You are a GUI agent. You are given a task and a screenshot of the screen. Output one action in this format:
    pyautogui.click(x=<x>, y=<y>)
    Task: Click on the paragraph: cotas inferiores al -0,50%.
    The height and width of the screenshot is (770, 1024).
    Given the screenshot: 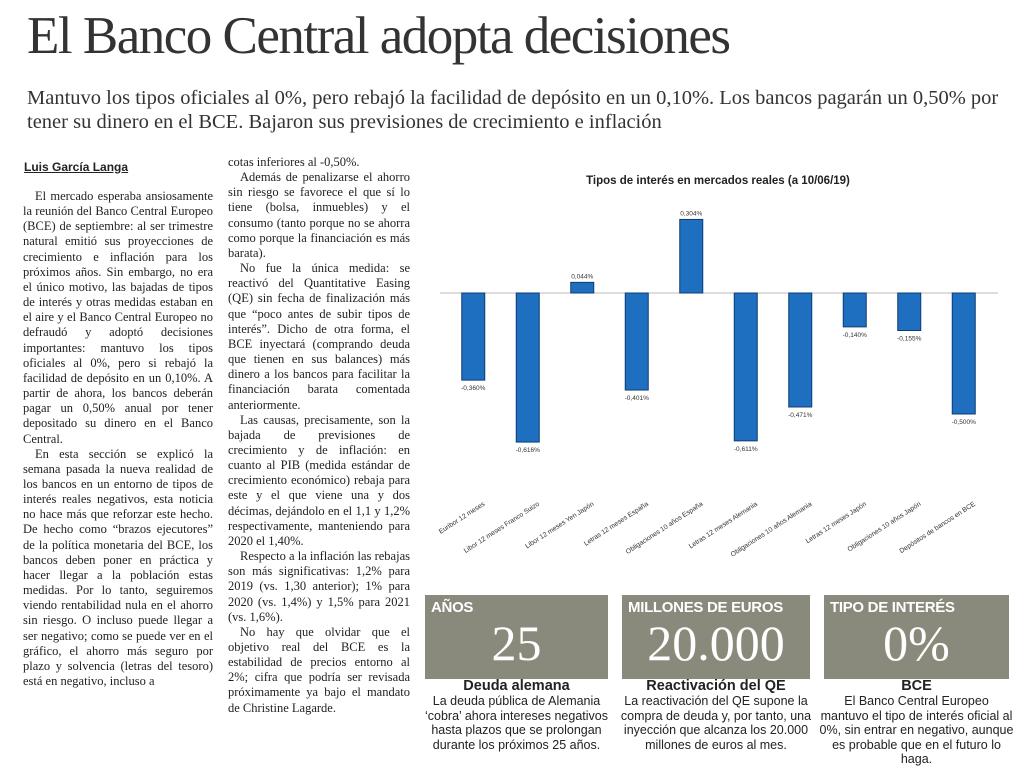 What is the action you would take?
    pyautogui.click(x=294, y=162)
    